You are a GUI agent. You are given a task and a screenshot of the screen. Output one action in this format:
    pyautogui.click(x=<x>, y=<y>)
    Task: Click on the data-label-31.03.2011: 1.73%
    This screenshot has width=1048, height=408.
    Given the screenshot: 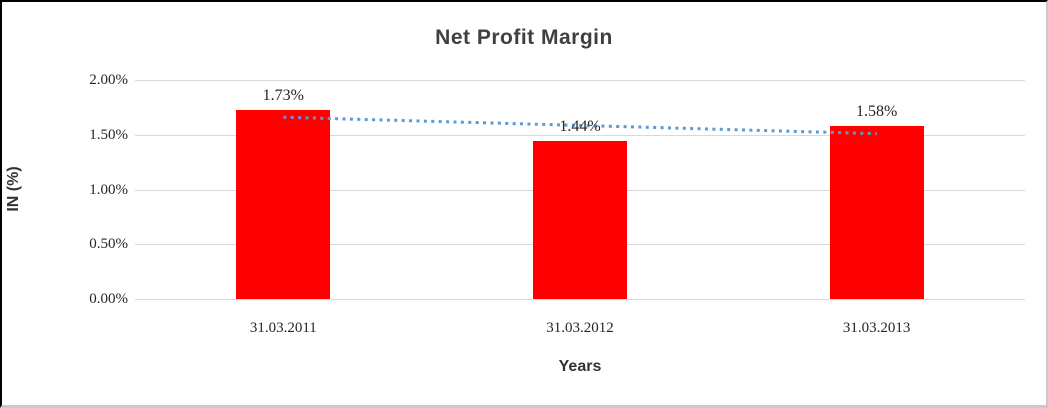 What is the action you would take?
    pyautogui.click(x=283, y=95)
    